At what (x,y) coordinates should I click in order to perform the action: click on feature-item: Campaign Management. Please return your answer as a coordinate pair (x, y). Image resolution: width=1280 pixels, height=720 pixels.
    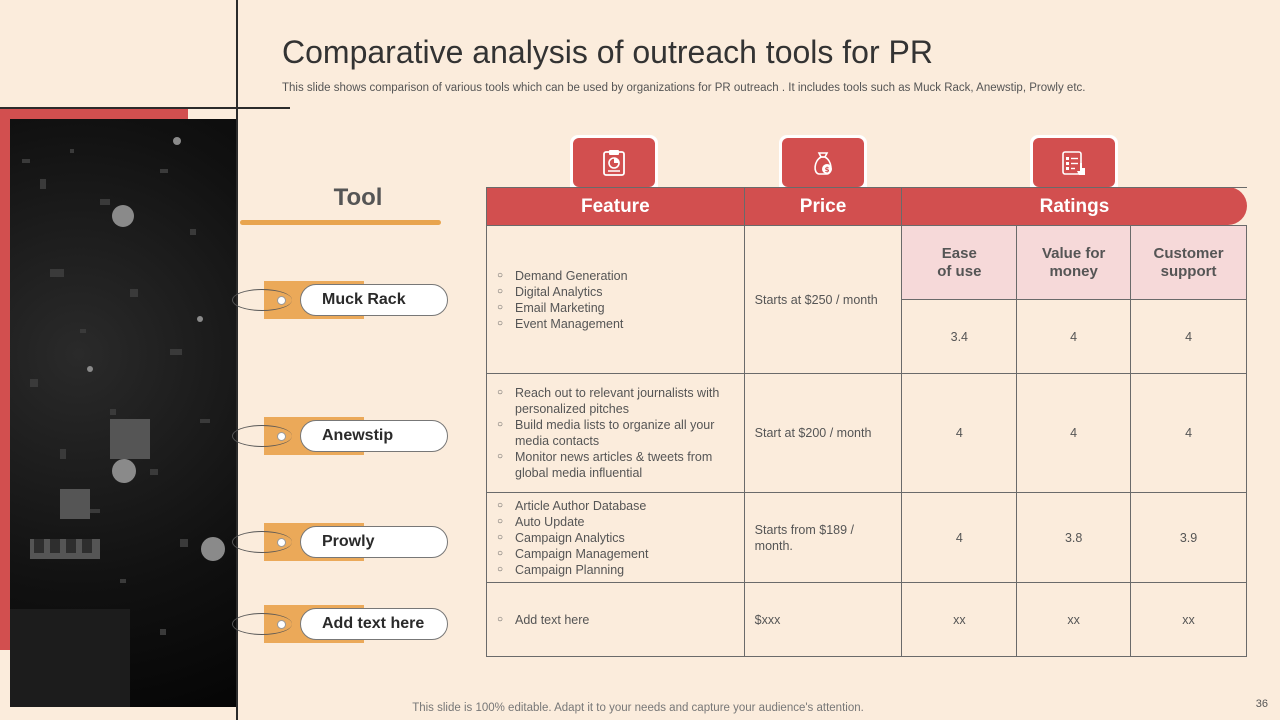
    Looking at the image, I should click on (615, 554).